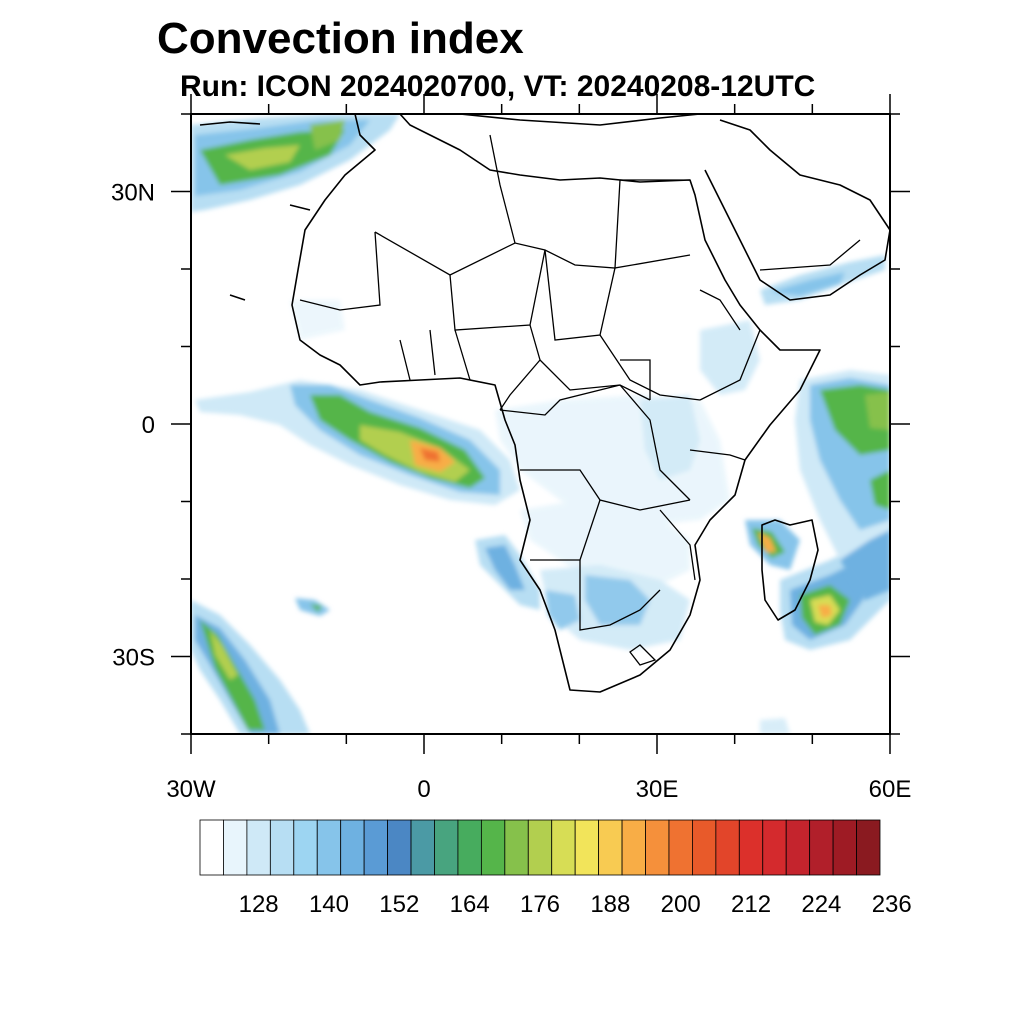  What do you see at coordinates (498, 86) in the screenshot?
I see `chart-subtitle: Run: ICON 2024020700, VT: 20240208-12UTC` at bounding box center [498, 86].